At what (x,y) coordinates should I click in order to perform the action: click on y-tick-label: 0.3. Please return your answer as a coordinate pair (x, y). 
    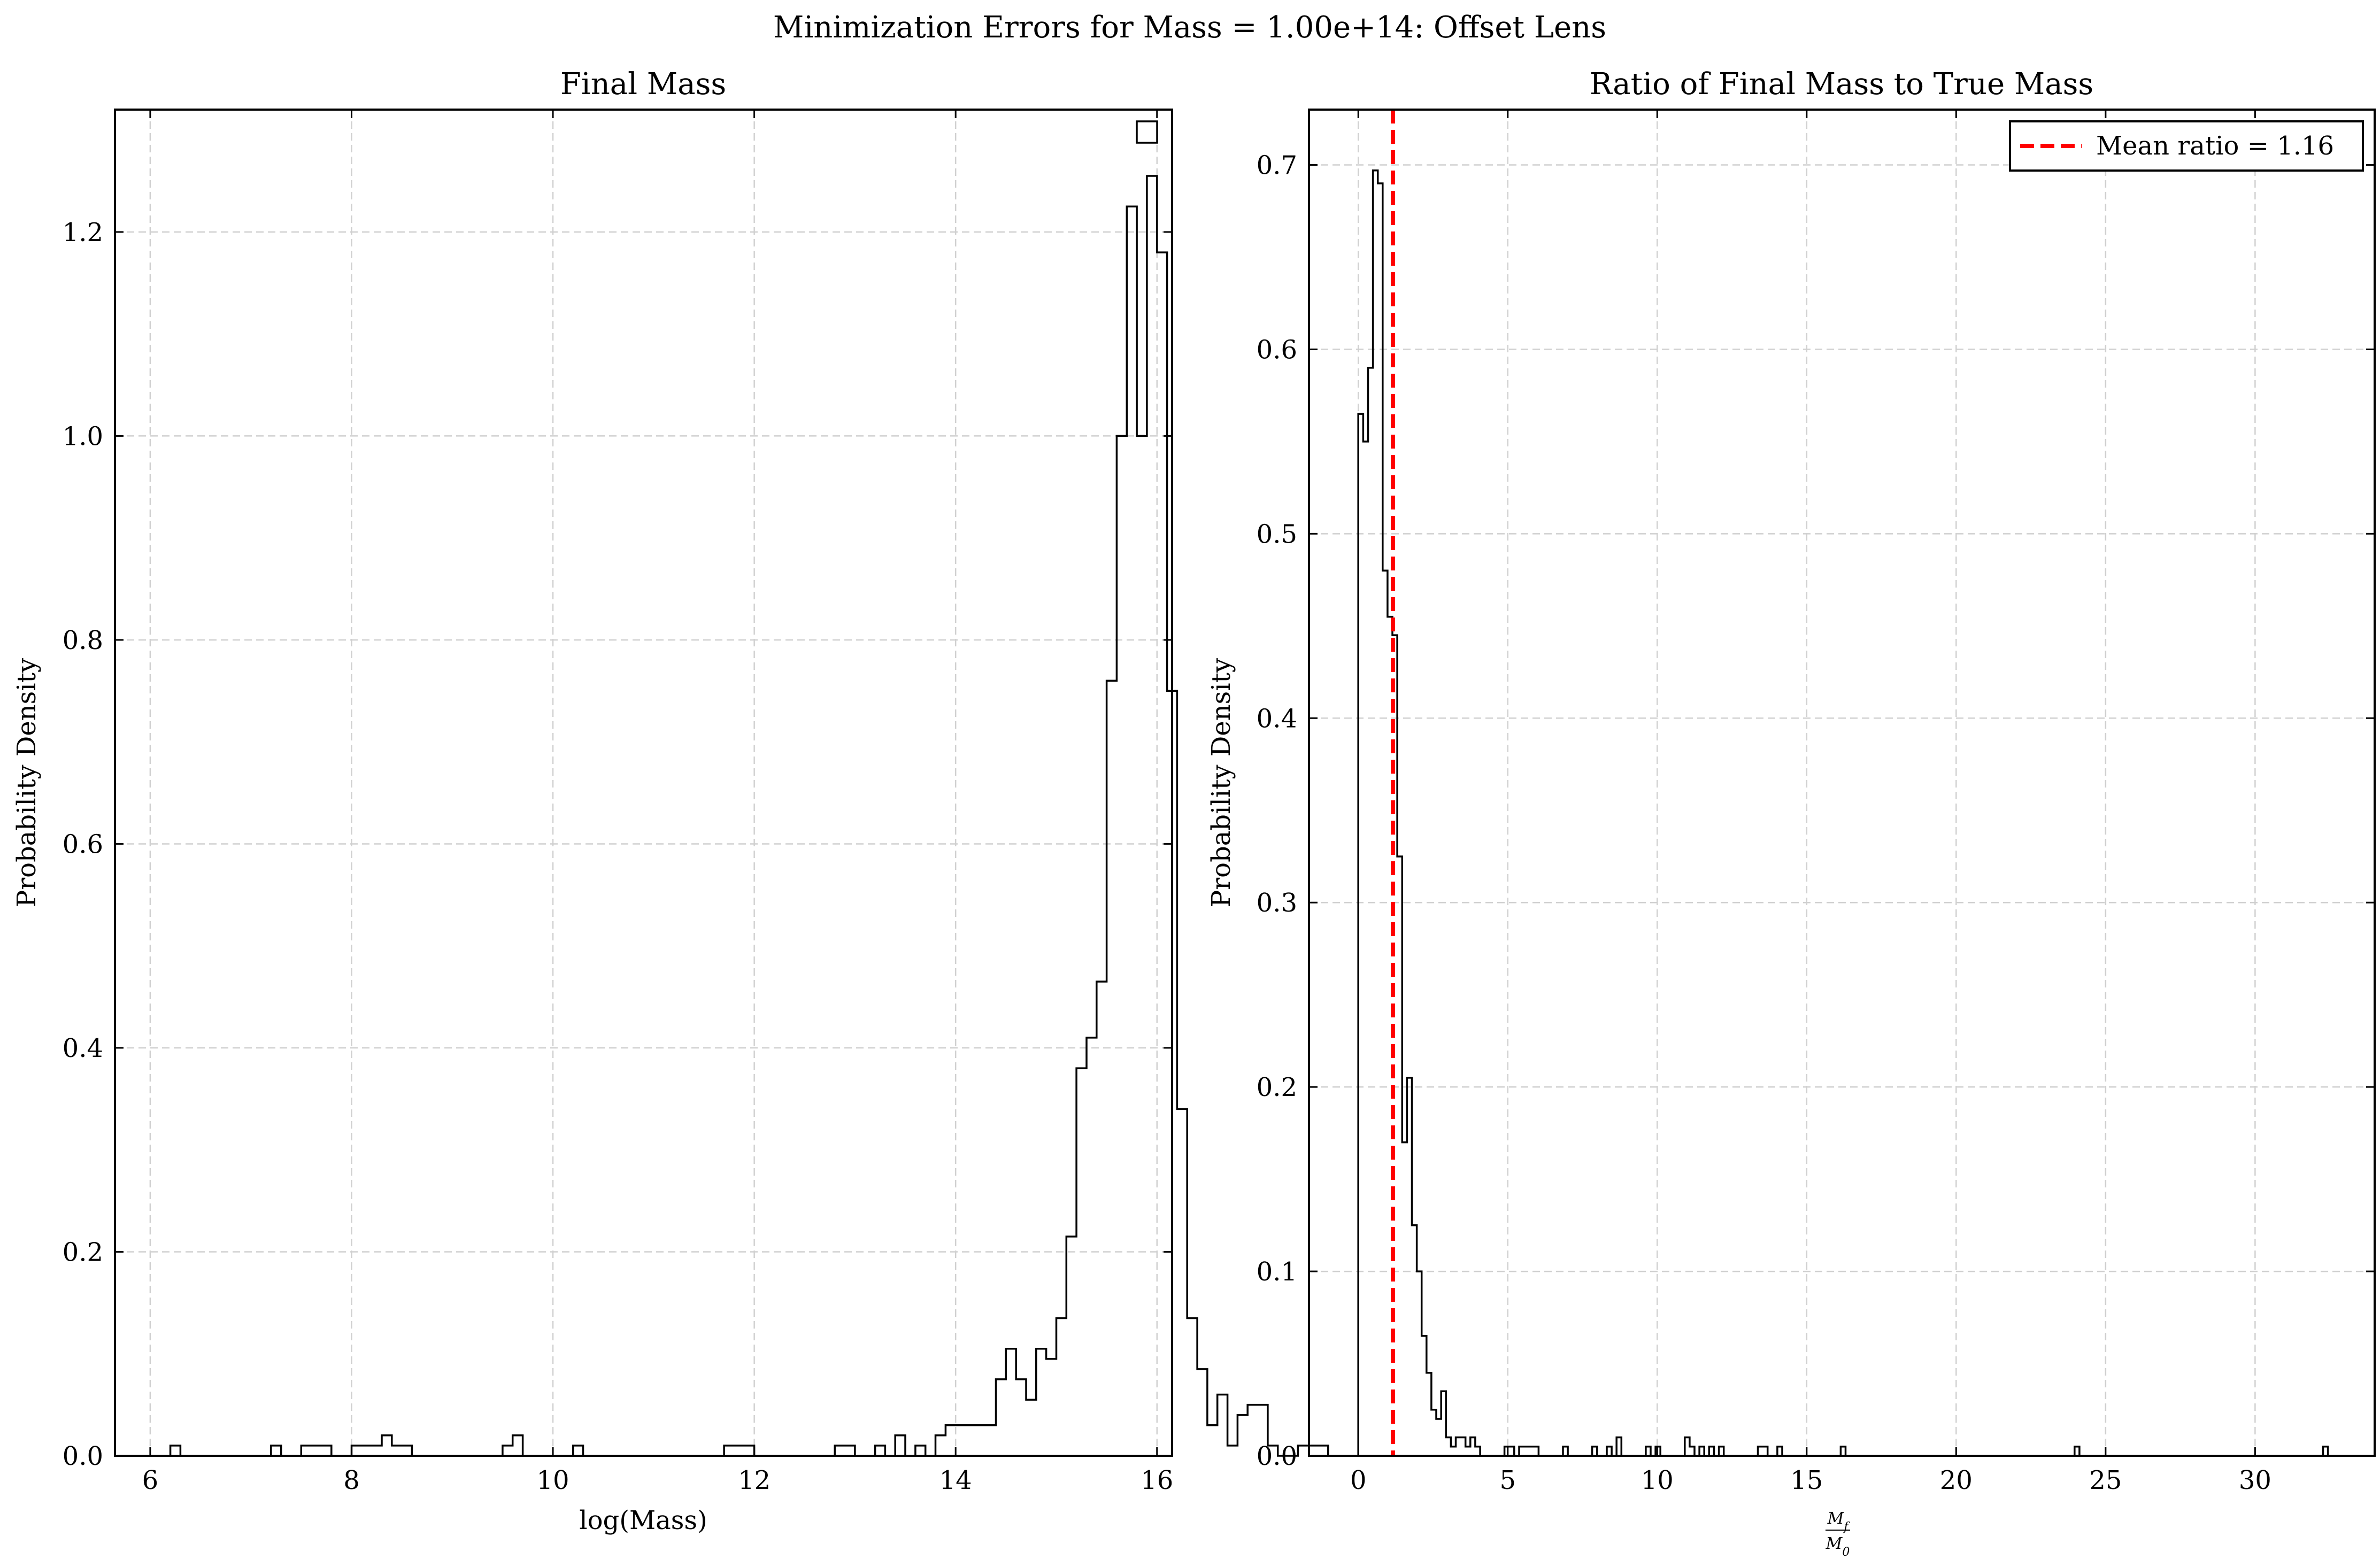
    Looking at the image, I should click on (1277, 903).